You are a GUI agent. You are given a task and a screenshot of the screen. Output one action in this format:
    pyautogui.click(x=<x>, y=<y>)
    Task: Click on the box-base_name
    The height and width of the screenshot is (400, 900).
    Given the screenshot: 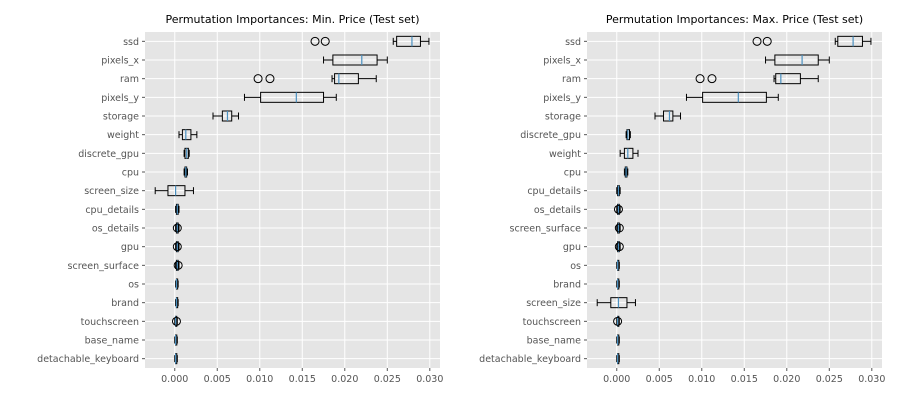 What is the action you would take?
    pyautogui.click(x=618, y=340)
    